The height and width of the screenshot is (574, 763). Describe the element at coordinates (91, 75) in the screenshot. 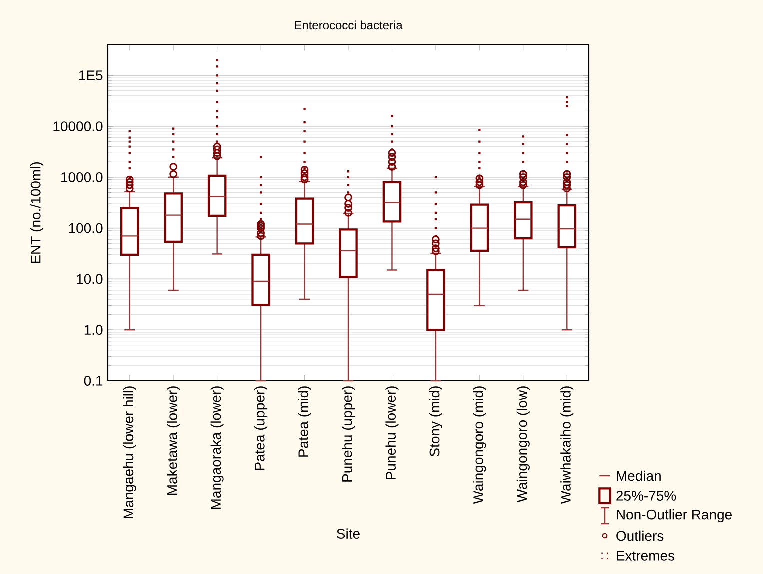

I see `y-tick-label: 1E5` at that location.